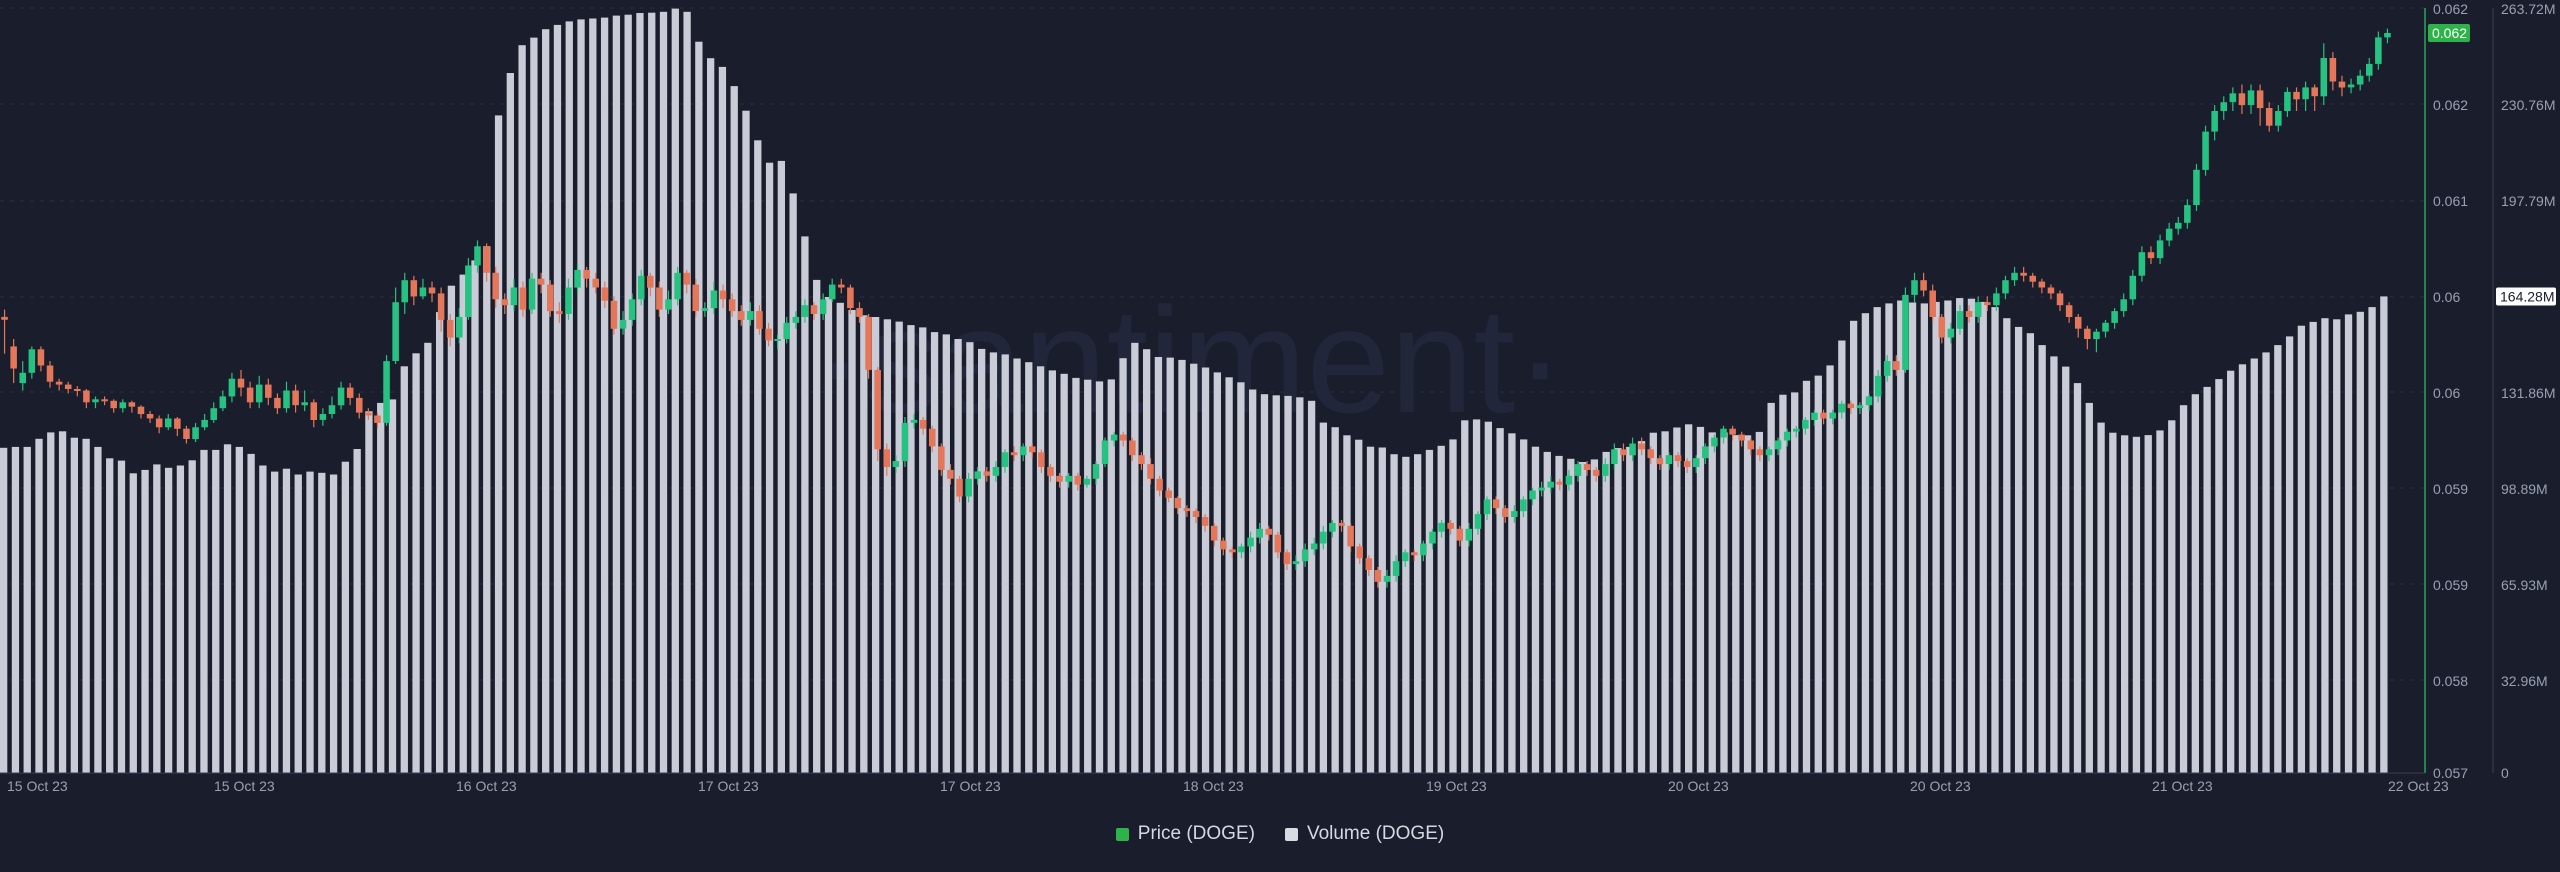  What do you see at coordinates (2524, 681) in the screenshot?
I see `volume-tick-label: 32.96M` at bounding box center [2524, 681].